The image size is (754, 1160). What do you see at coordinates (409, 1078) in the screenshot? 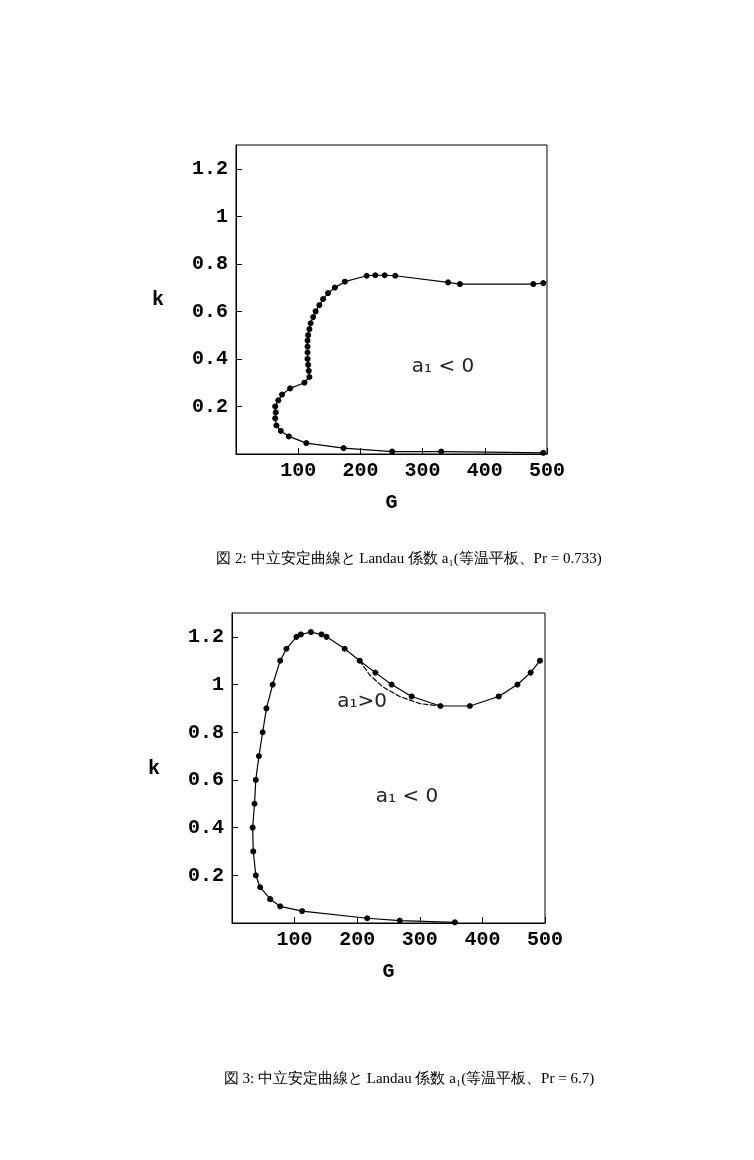
I see `caption: 図 3: 中立安定曲線と Landau 係数 a₁(等温平板、Pr = 6.7)` at bounding box center [409, 1078].